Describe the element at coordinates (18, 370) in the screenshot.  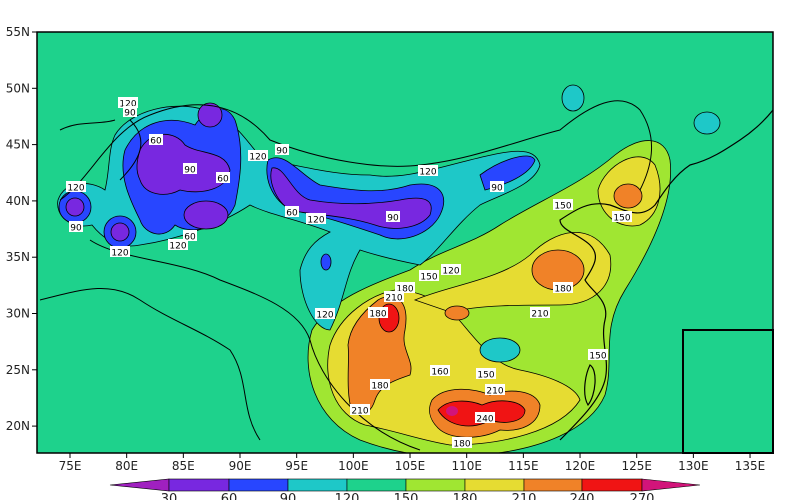
I see `lat-tick-label: 25N` at that location.